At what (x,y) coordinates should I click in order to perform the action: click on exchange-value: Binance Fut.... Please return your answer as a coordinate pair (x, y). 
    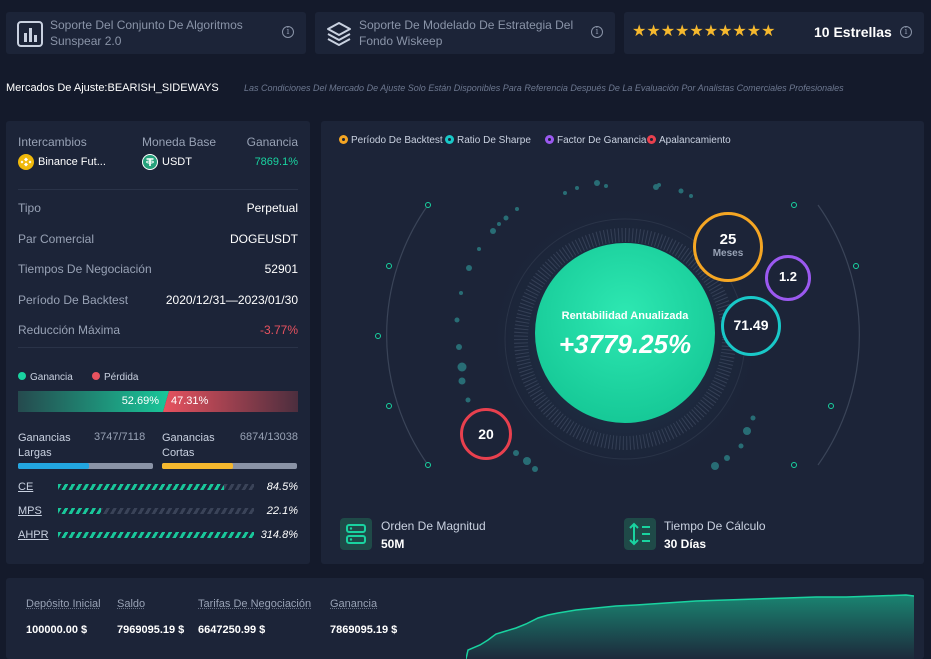
    Looking at the image, I should click on (72, 162).